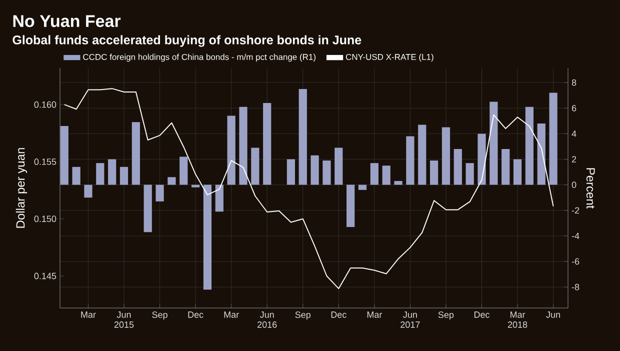 The height and width of the screenshot is (351, 620). Describe the element at coordinates (390, 58) in the screenshot. I see `legend-label: CNY-USD X-RATE (L1)` at that location.